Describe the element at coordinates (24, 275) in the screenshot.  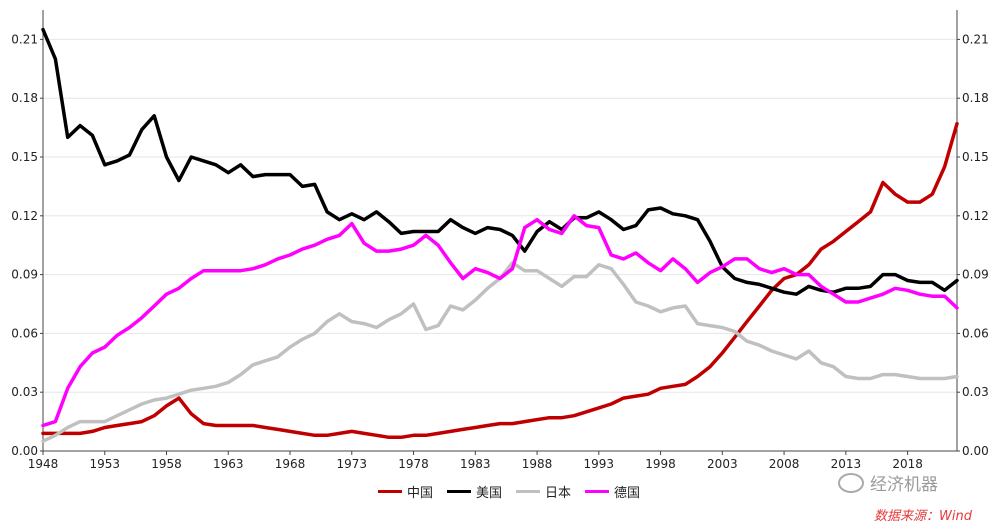
I see `y-tick-label-left: 0.09` at that location.